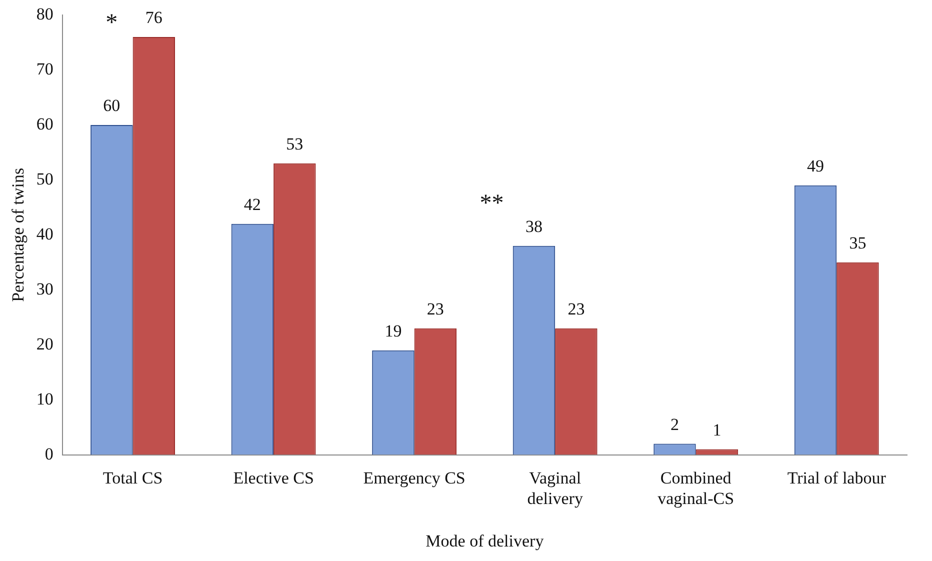 This screenshot has height=561, width=932. What do you see at coordinates (45, 124) in the screenshot?
I see `y-tick-label: 60` at bounding box center [45, 124].